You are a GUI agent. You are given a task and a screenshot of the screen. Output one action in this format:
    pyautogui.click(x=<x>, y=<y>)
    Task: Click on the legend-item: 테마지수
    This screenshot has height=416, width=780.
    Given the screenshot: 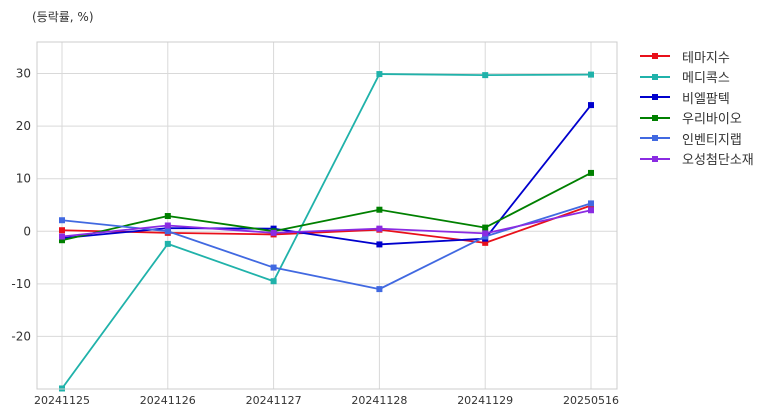 What is the action you would take?
    pyautogui.click(x=697, y=56)
    